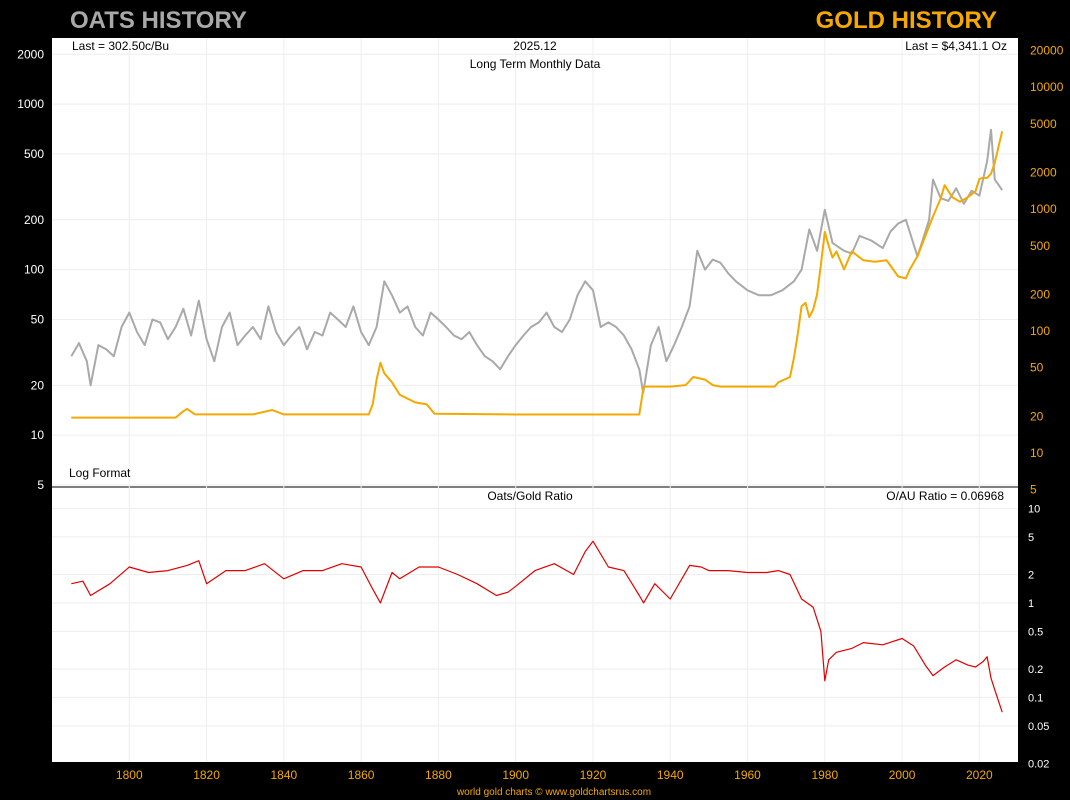 This screenshot has height=800, width=1070. What do you see at coordinates (158, 20) in the screenshot?
I see `oats-title: OATS HISTORY` at bounding box center [158, 20].